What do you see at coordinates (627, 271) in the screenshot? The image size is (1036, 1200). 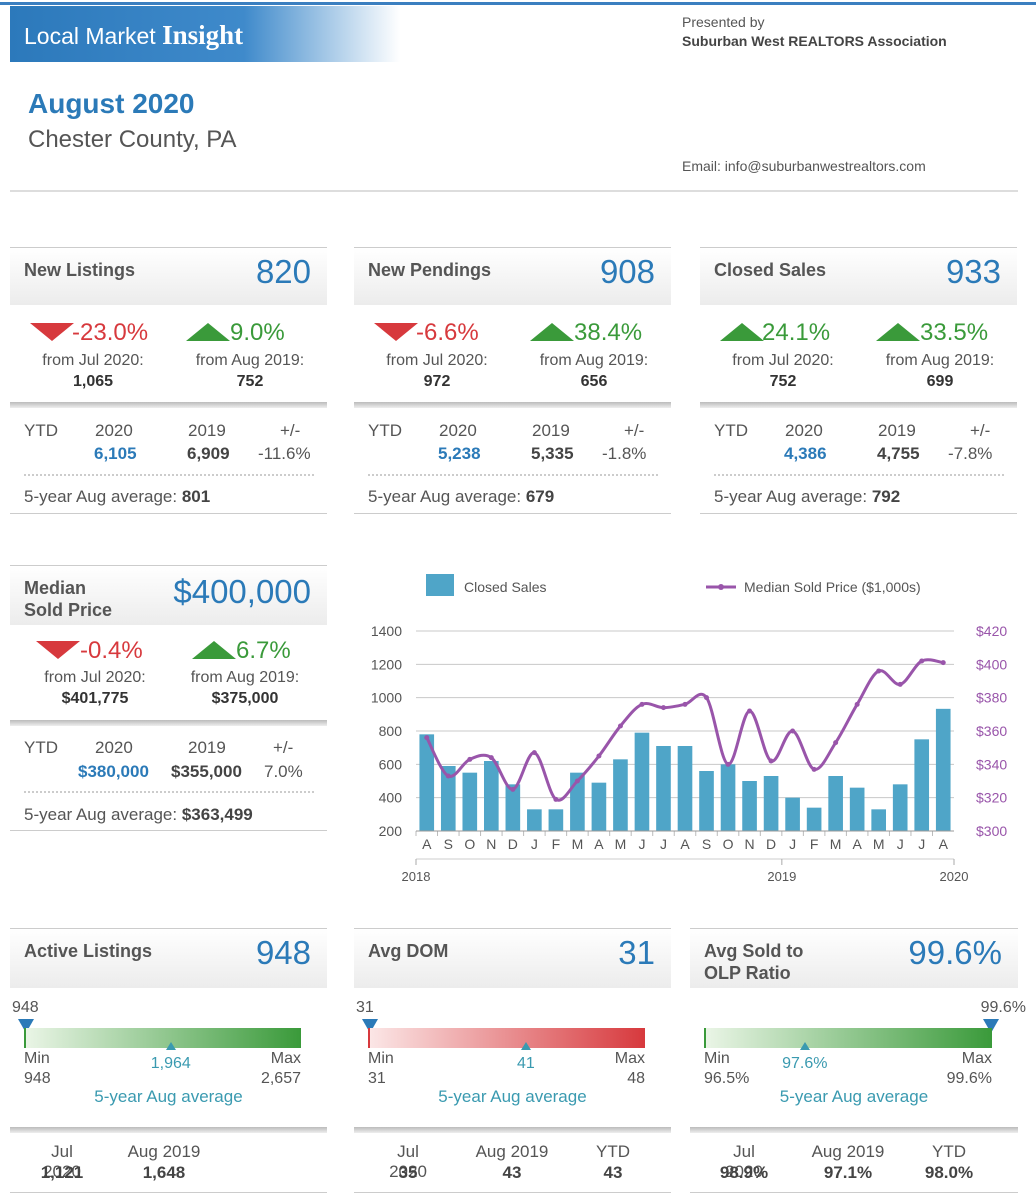 I see `card-value: 908` at bounding box center [627, 271].